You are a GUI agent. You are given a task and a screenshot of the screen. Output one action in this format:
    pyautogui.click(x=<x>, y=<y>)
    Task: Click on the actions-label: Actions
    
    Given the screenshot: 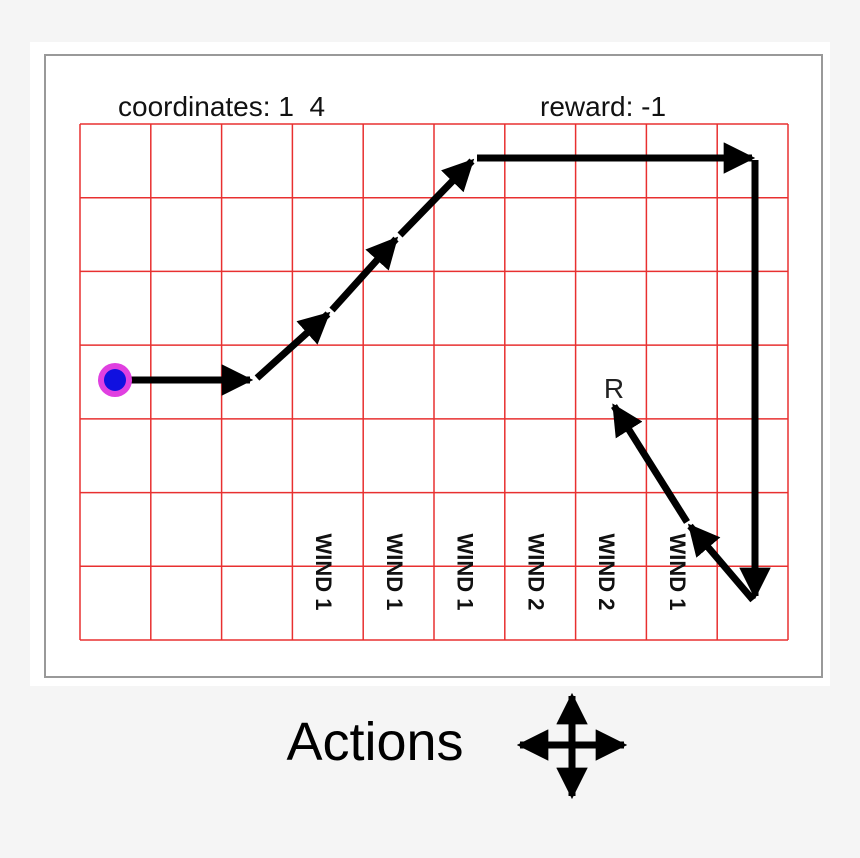 What is the action you would take?
    pyautogui.click(x=374, y=742)
    